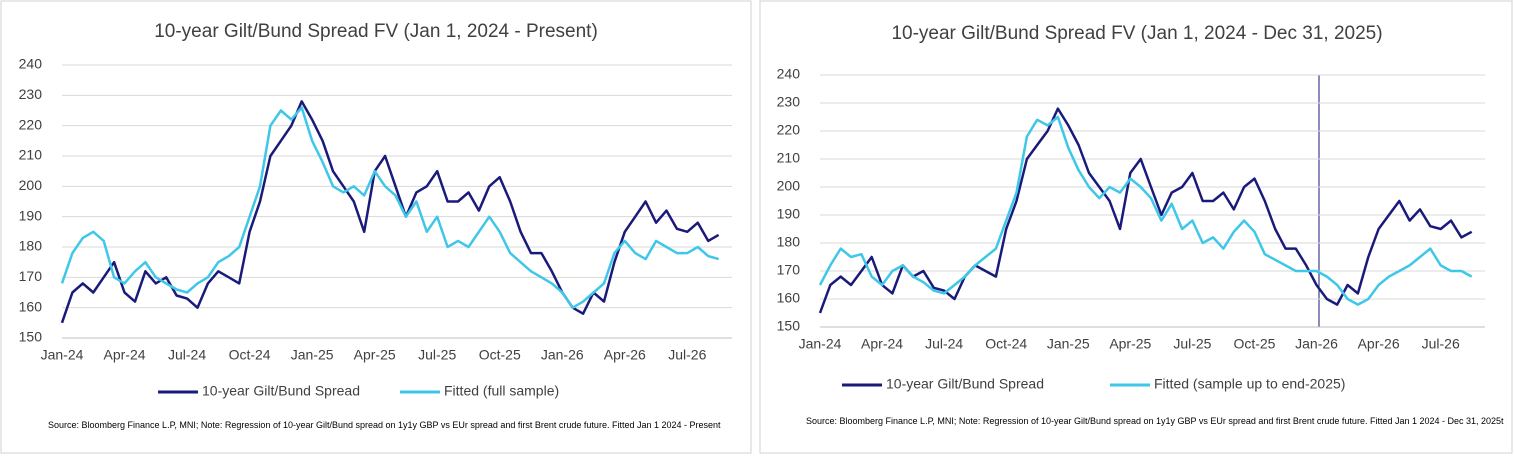 The image size is (1515, 456). What do you see at coordinates (501, 391) in the screenshot?
I see `legend-label: Fitted (full sample)` at bounding box center [501, 391].